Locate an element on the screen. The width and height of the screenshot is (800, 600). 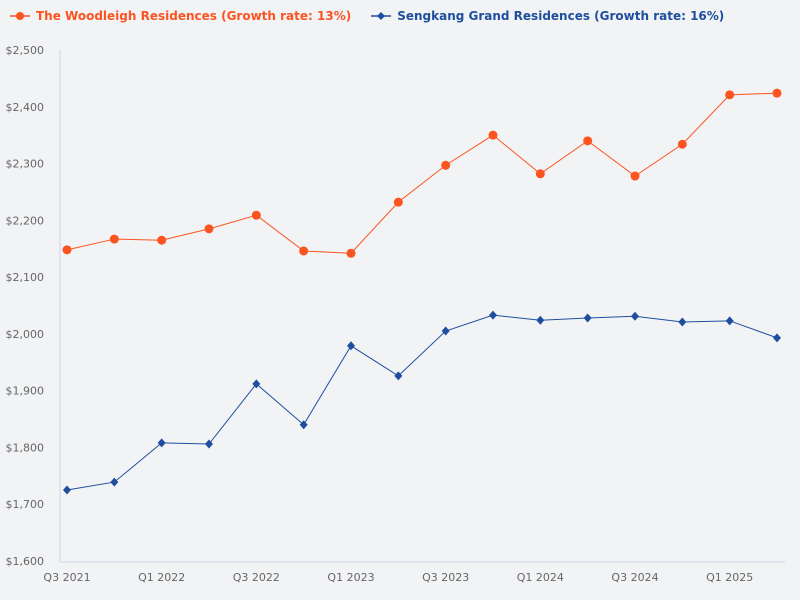
diamond-marker-icon is located at coordinates (381, 16).